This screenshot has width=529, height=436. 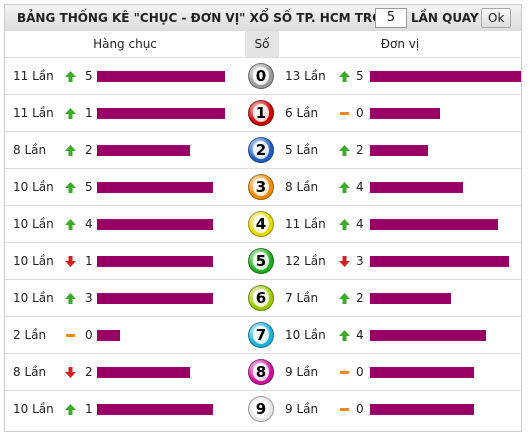 What do you see at coordinates (360, 261) in the screenshot?
I see `change-value: 3` at bounding box center [360, 261].